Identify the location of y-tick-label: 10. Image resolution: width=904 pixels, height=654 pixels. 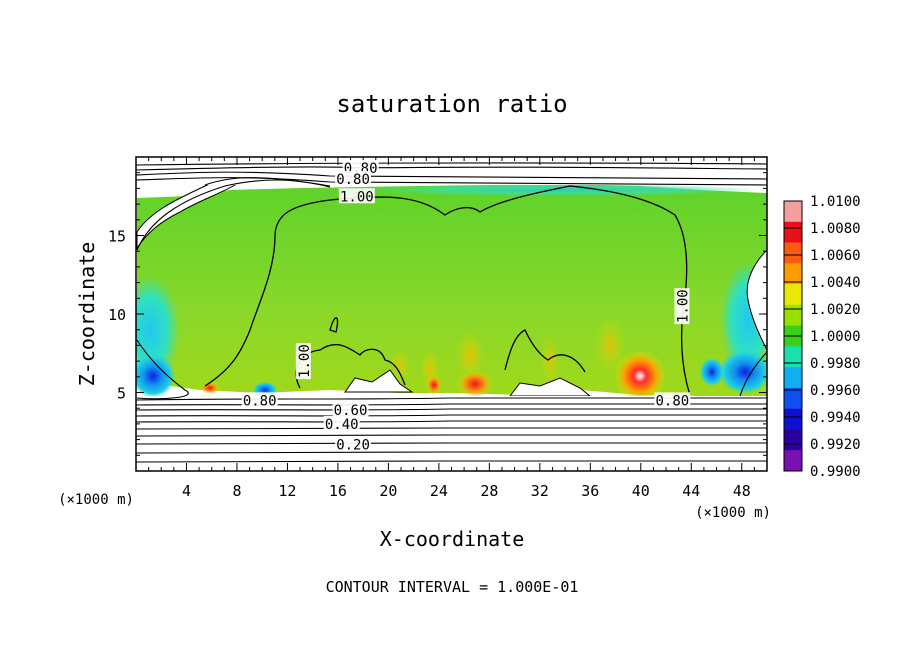
(117, 315).